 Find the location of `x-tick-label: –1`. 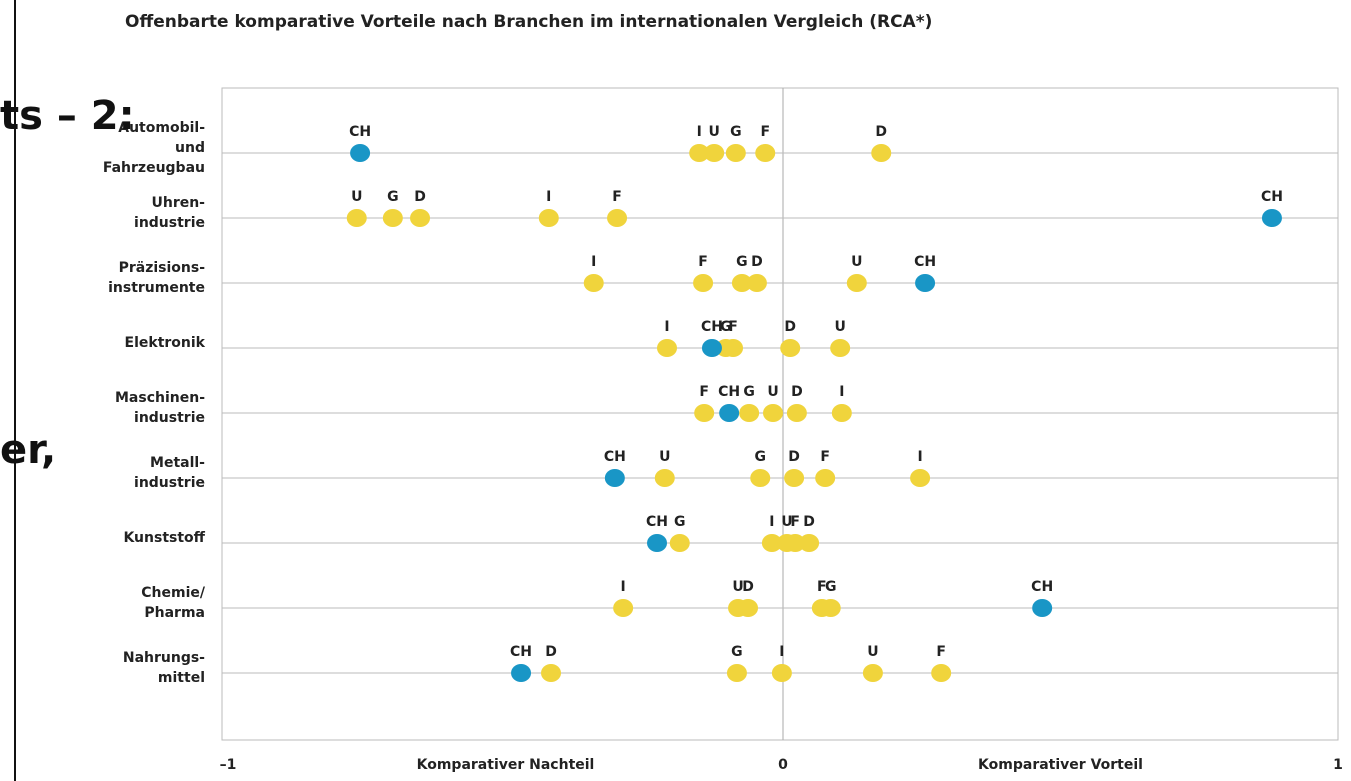

x-tick-label: –1 is located at coordinates (228, 765).